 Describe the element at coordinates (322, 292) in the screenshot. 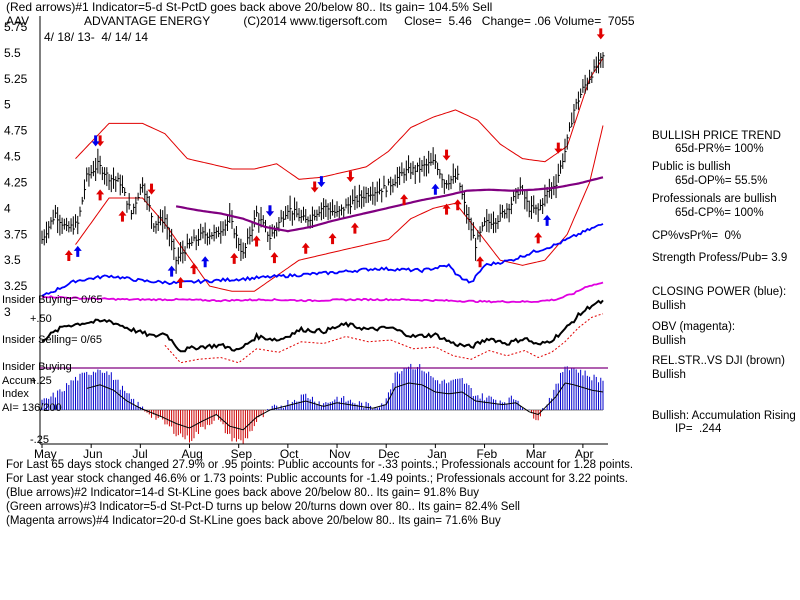

I see `obv-line` at that location.